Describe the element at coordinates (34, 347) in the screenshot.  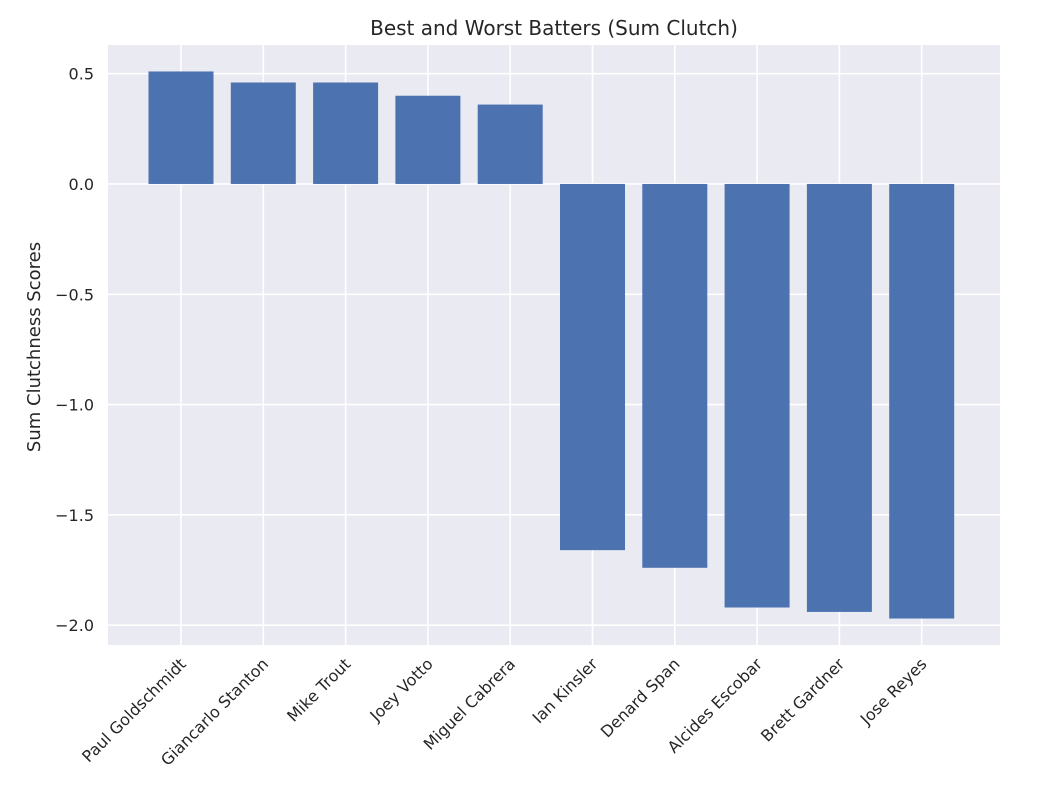
I see `y-axis-label: Sum Clutchness Scores` at that location.